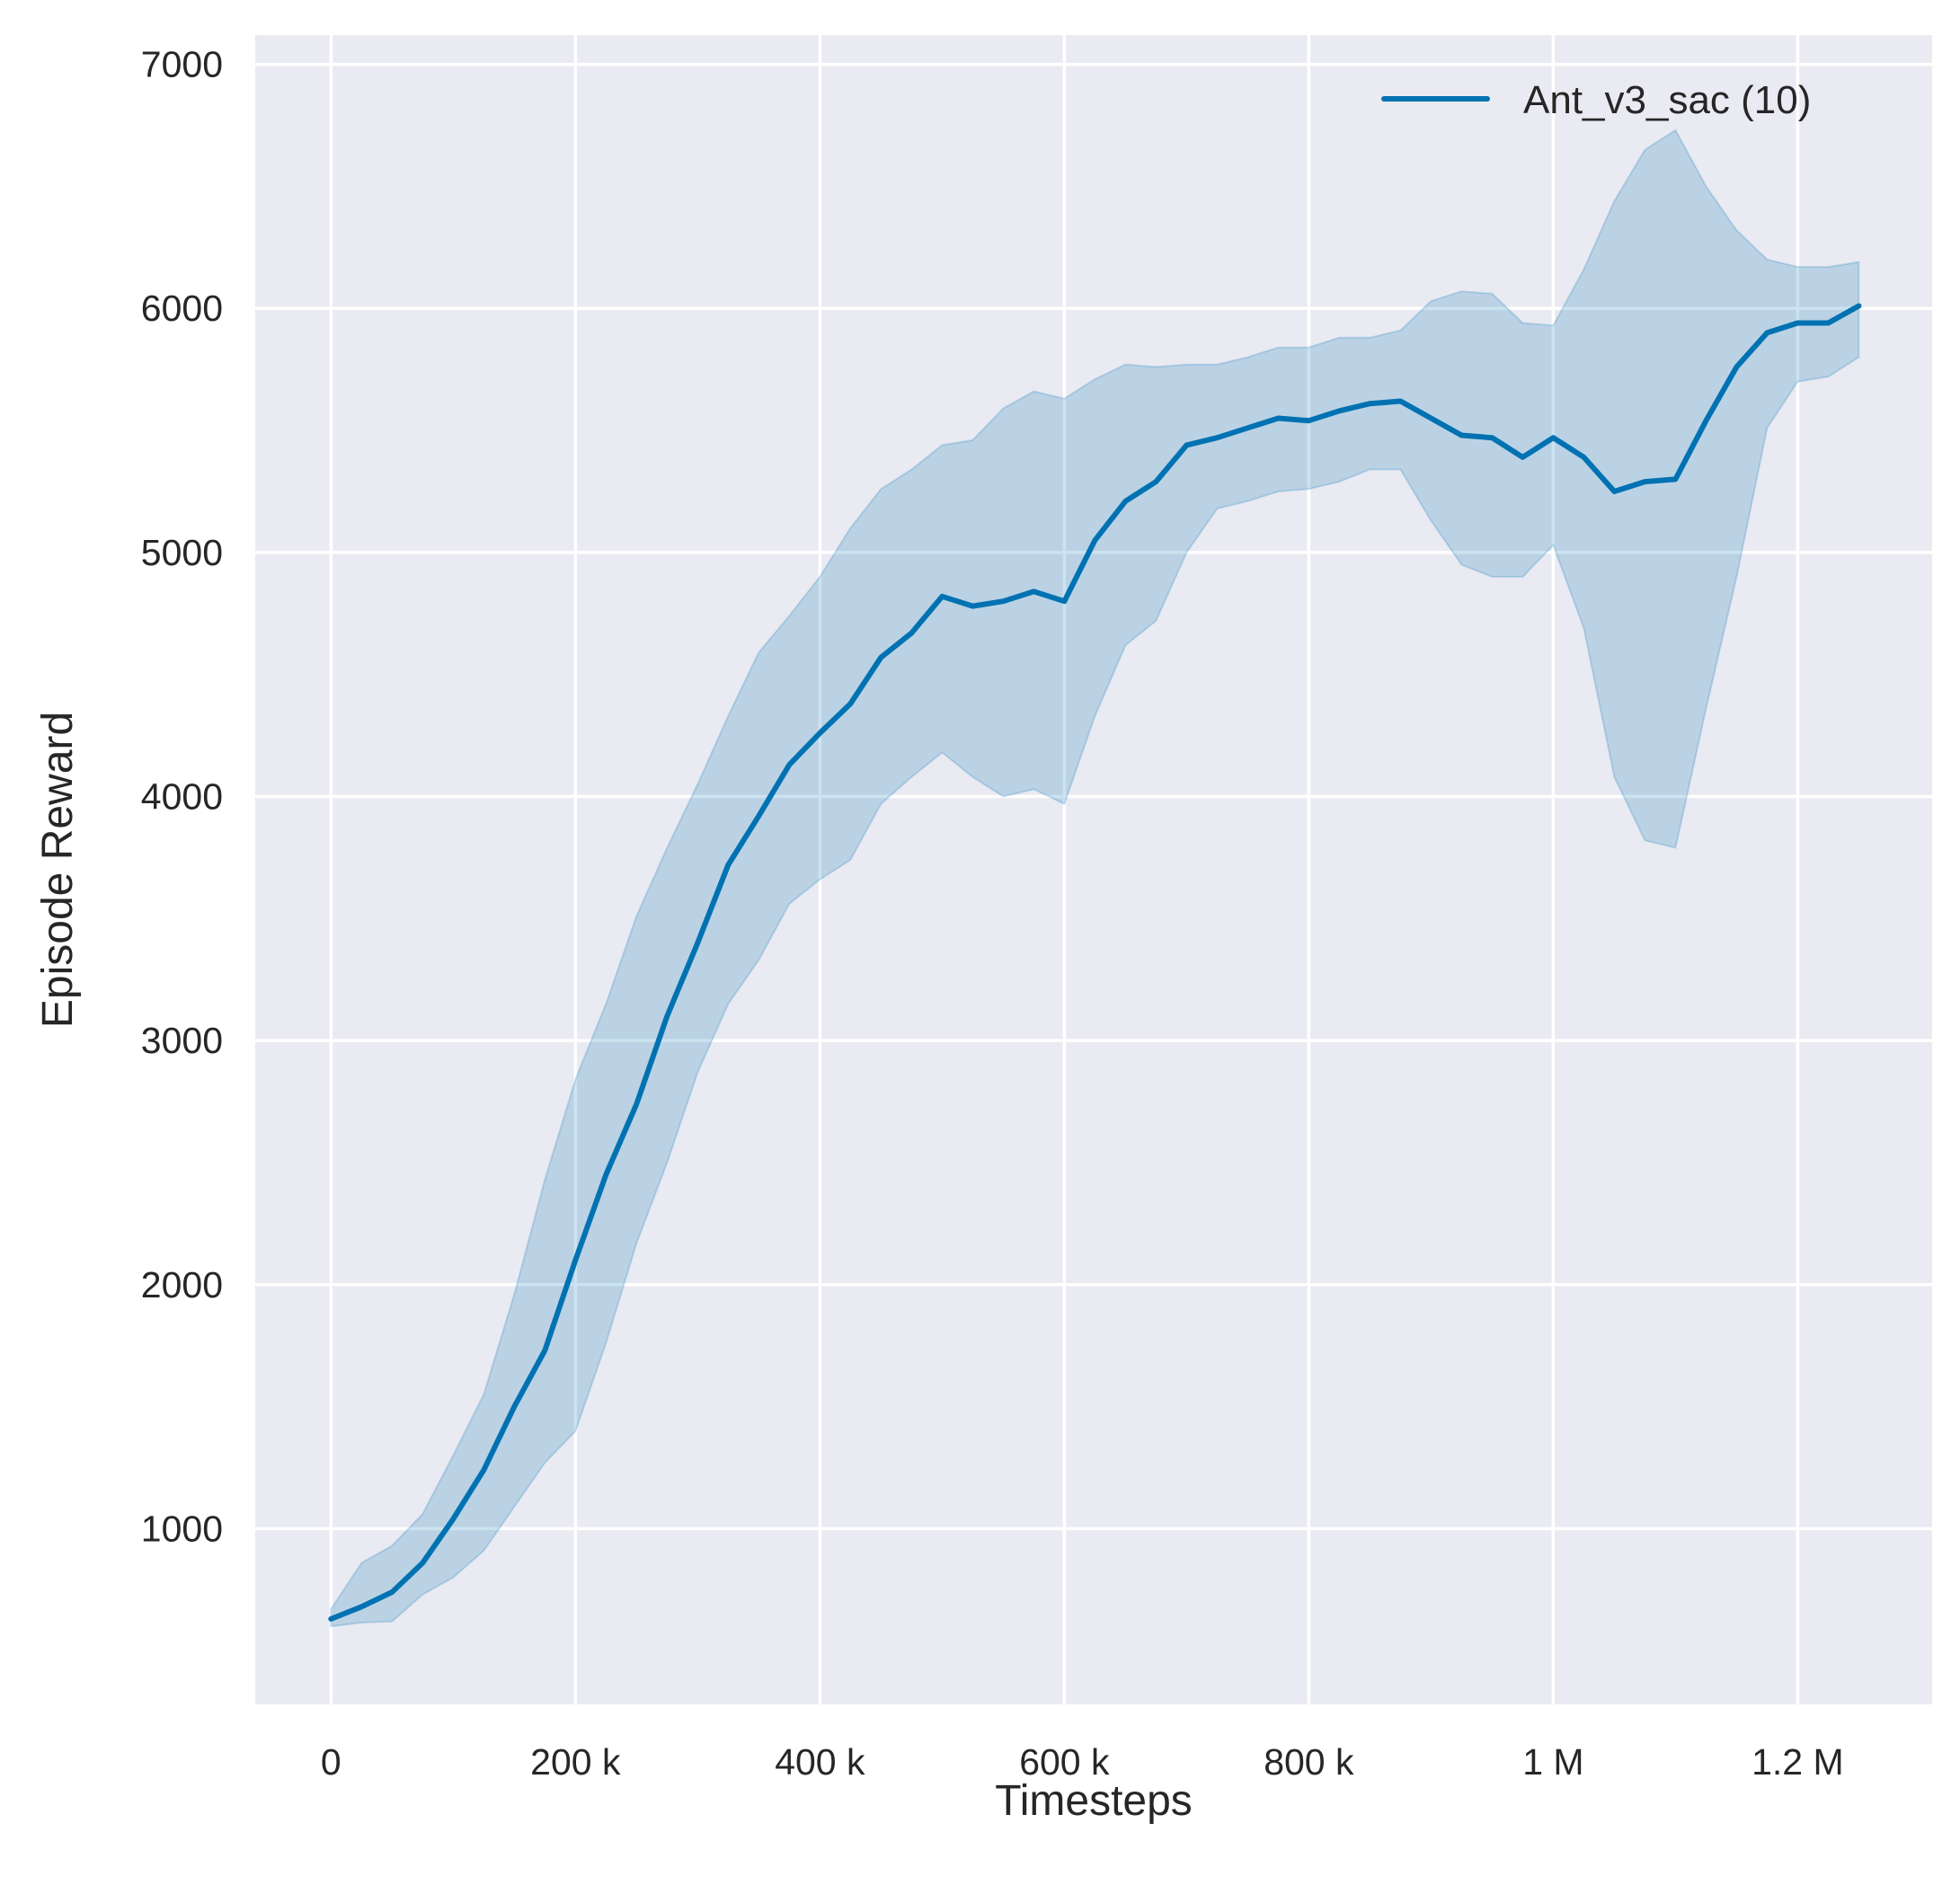 The image size is (1960, 1885). Describe the element at coordinates (575, 1762) in the screenshot. I see `x-tick-label: 200 k` at that location.